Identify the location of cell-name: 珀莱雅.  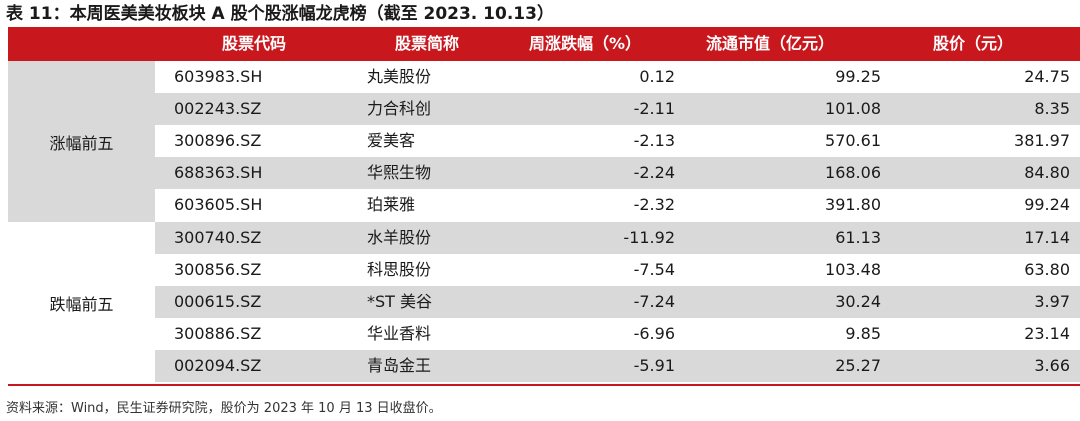
(391, 204).